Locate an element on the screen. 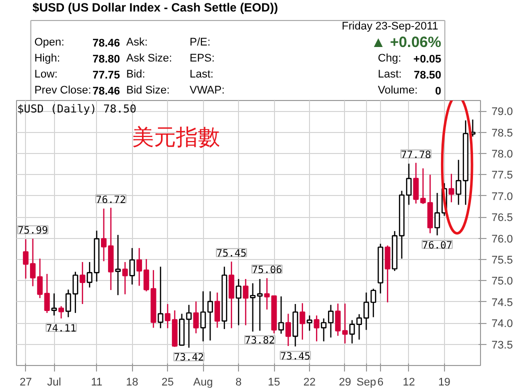 The width and height of the screenshot is (520, 391). annotation: $USD (Daily) 78.50 is located at coordinates (76, 109).